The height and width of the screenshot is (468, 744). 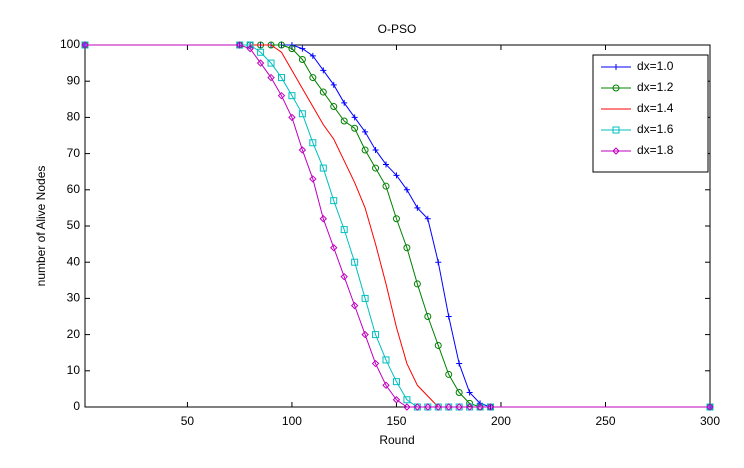 I want to click on legend-label: dx=1.4, so click(x=655, y=108).